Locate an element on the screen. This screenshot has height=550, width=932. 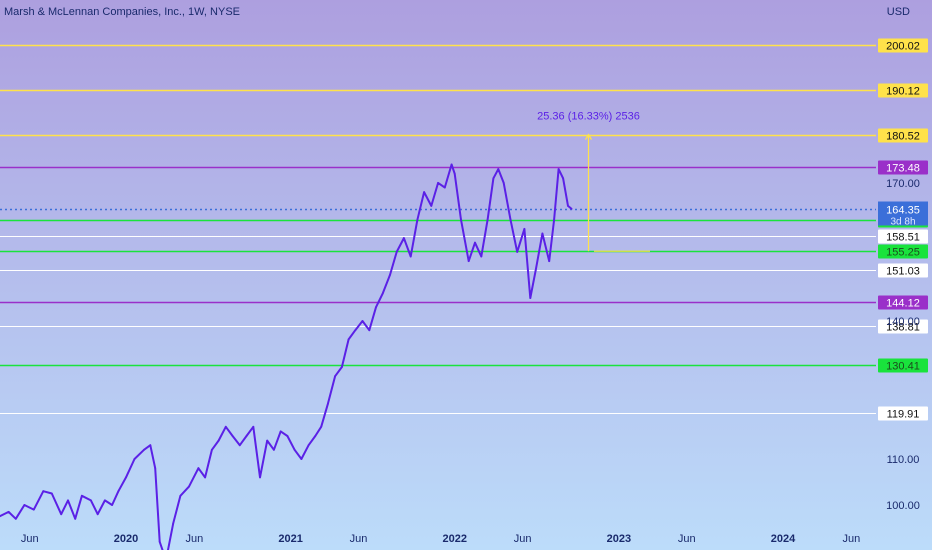
level-tag-label: 200.02 is located at coordinates (903, 47).